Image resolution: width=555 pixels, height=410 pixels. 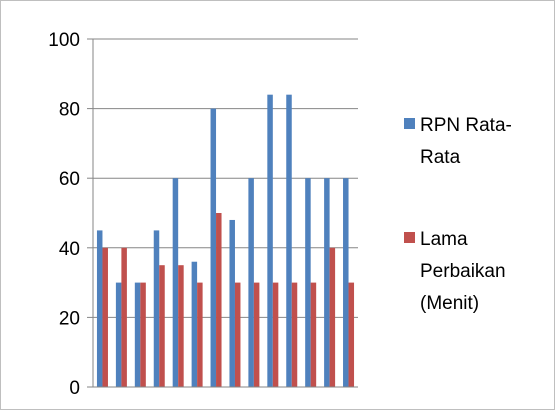 I want to click on y-tick-label: 20, so click(x=69, y=318).